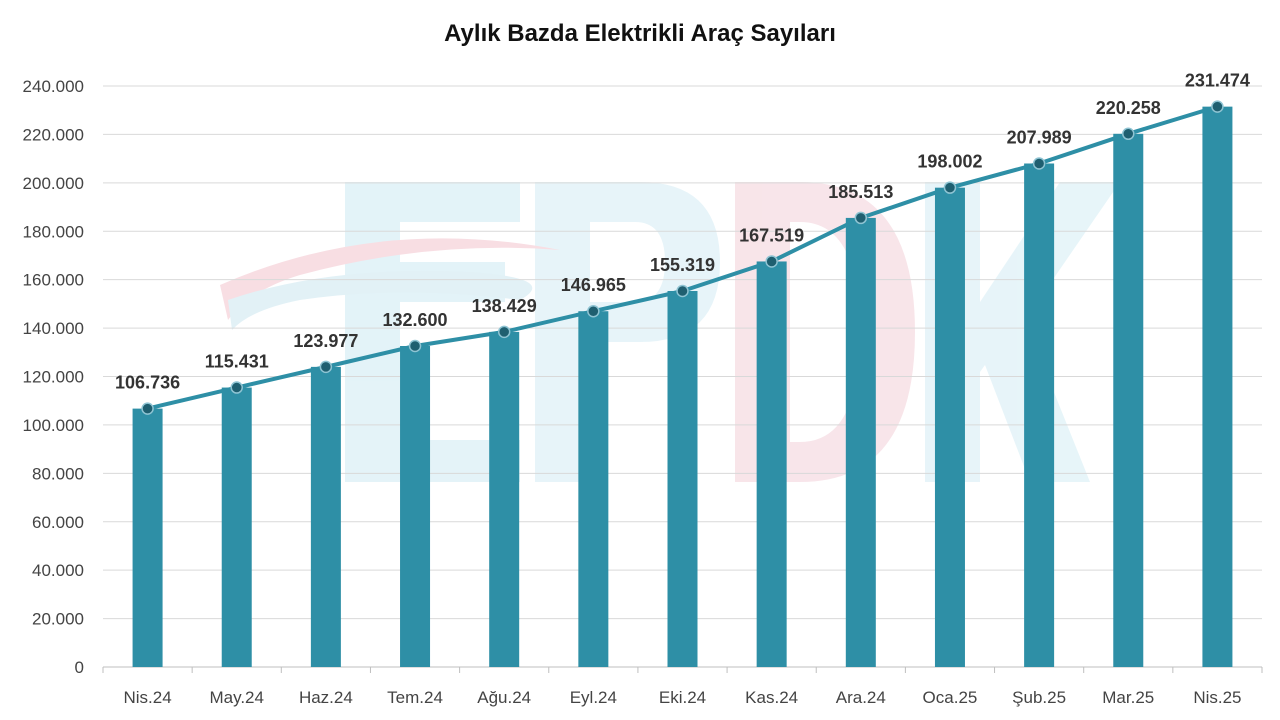 The width and height of the screenshot is (1280, 720). I want to click on data-label: 185.513, so click(860, 192).